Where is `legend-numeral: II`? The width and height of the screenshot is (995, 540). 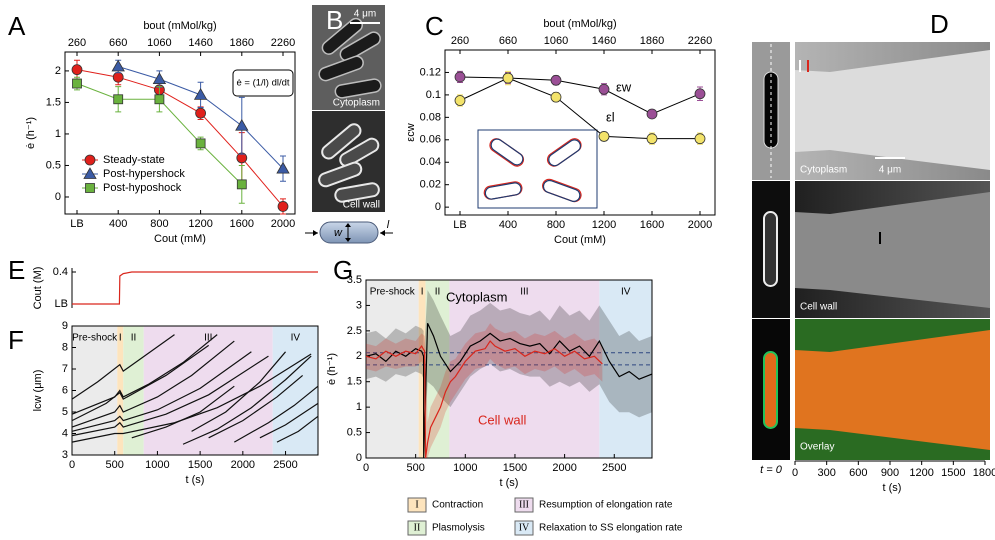 legend-numeral: II is located at coordinates (417, 527).